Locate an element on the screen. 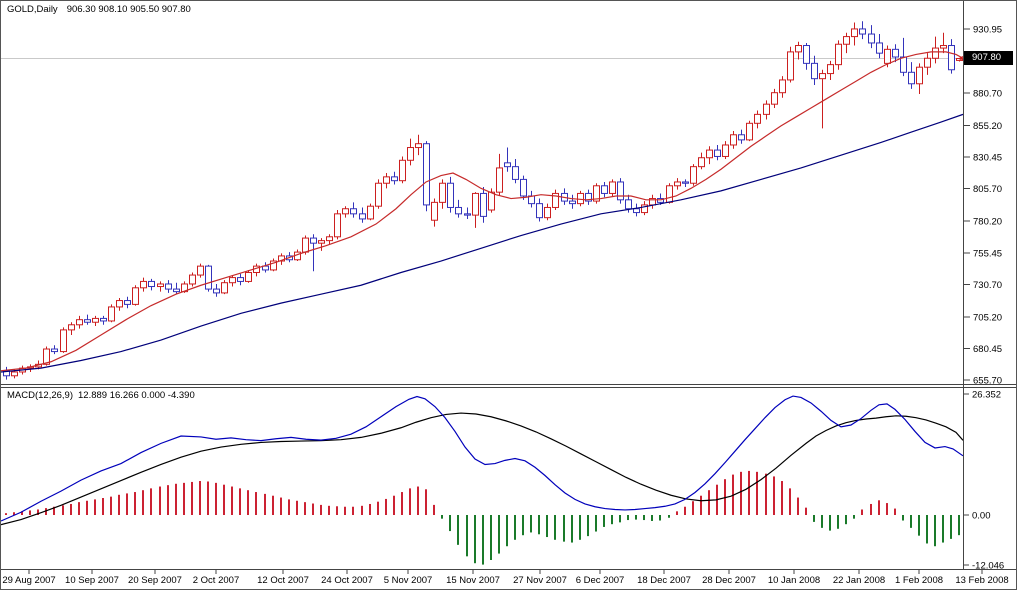 Image resolution: width=1017 pixels, height=590 pixels. date-axis-label: 2 Oct 2007 is located at coordinates (216, 580).